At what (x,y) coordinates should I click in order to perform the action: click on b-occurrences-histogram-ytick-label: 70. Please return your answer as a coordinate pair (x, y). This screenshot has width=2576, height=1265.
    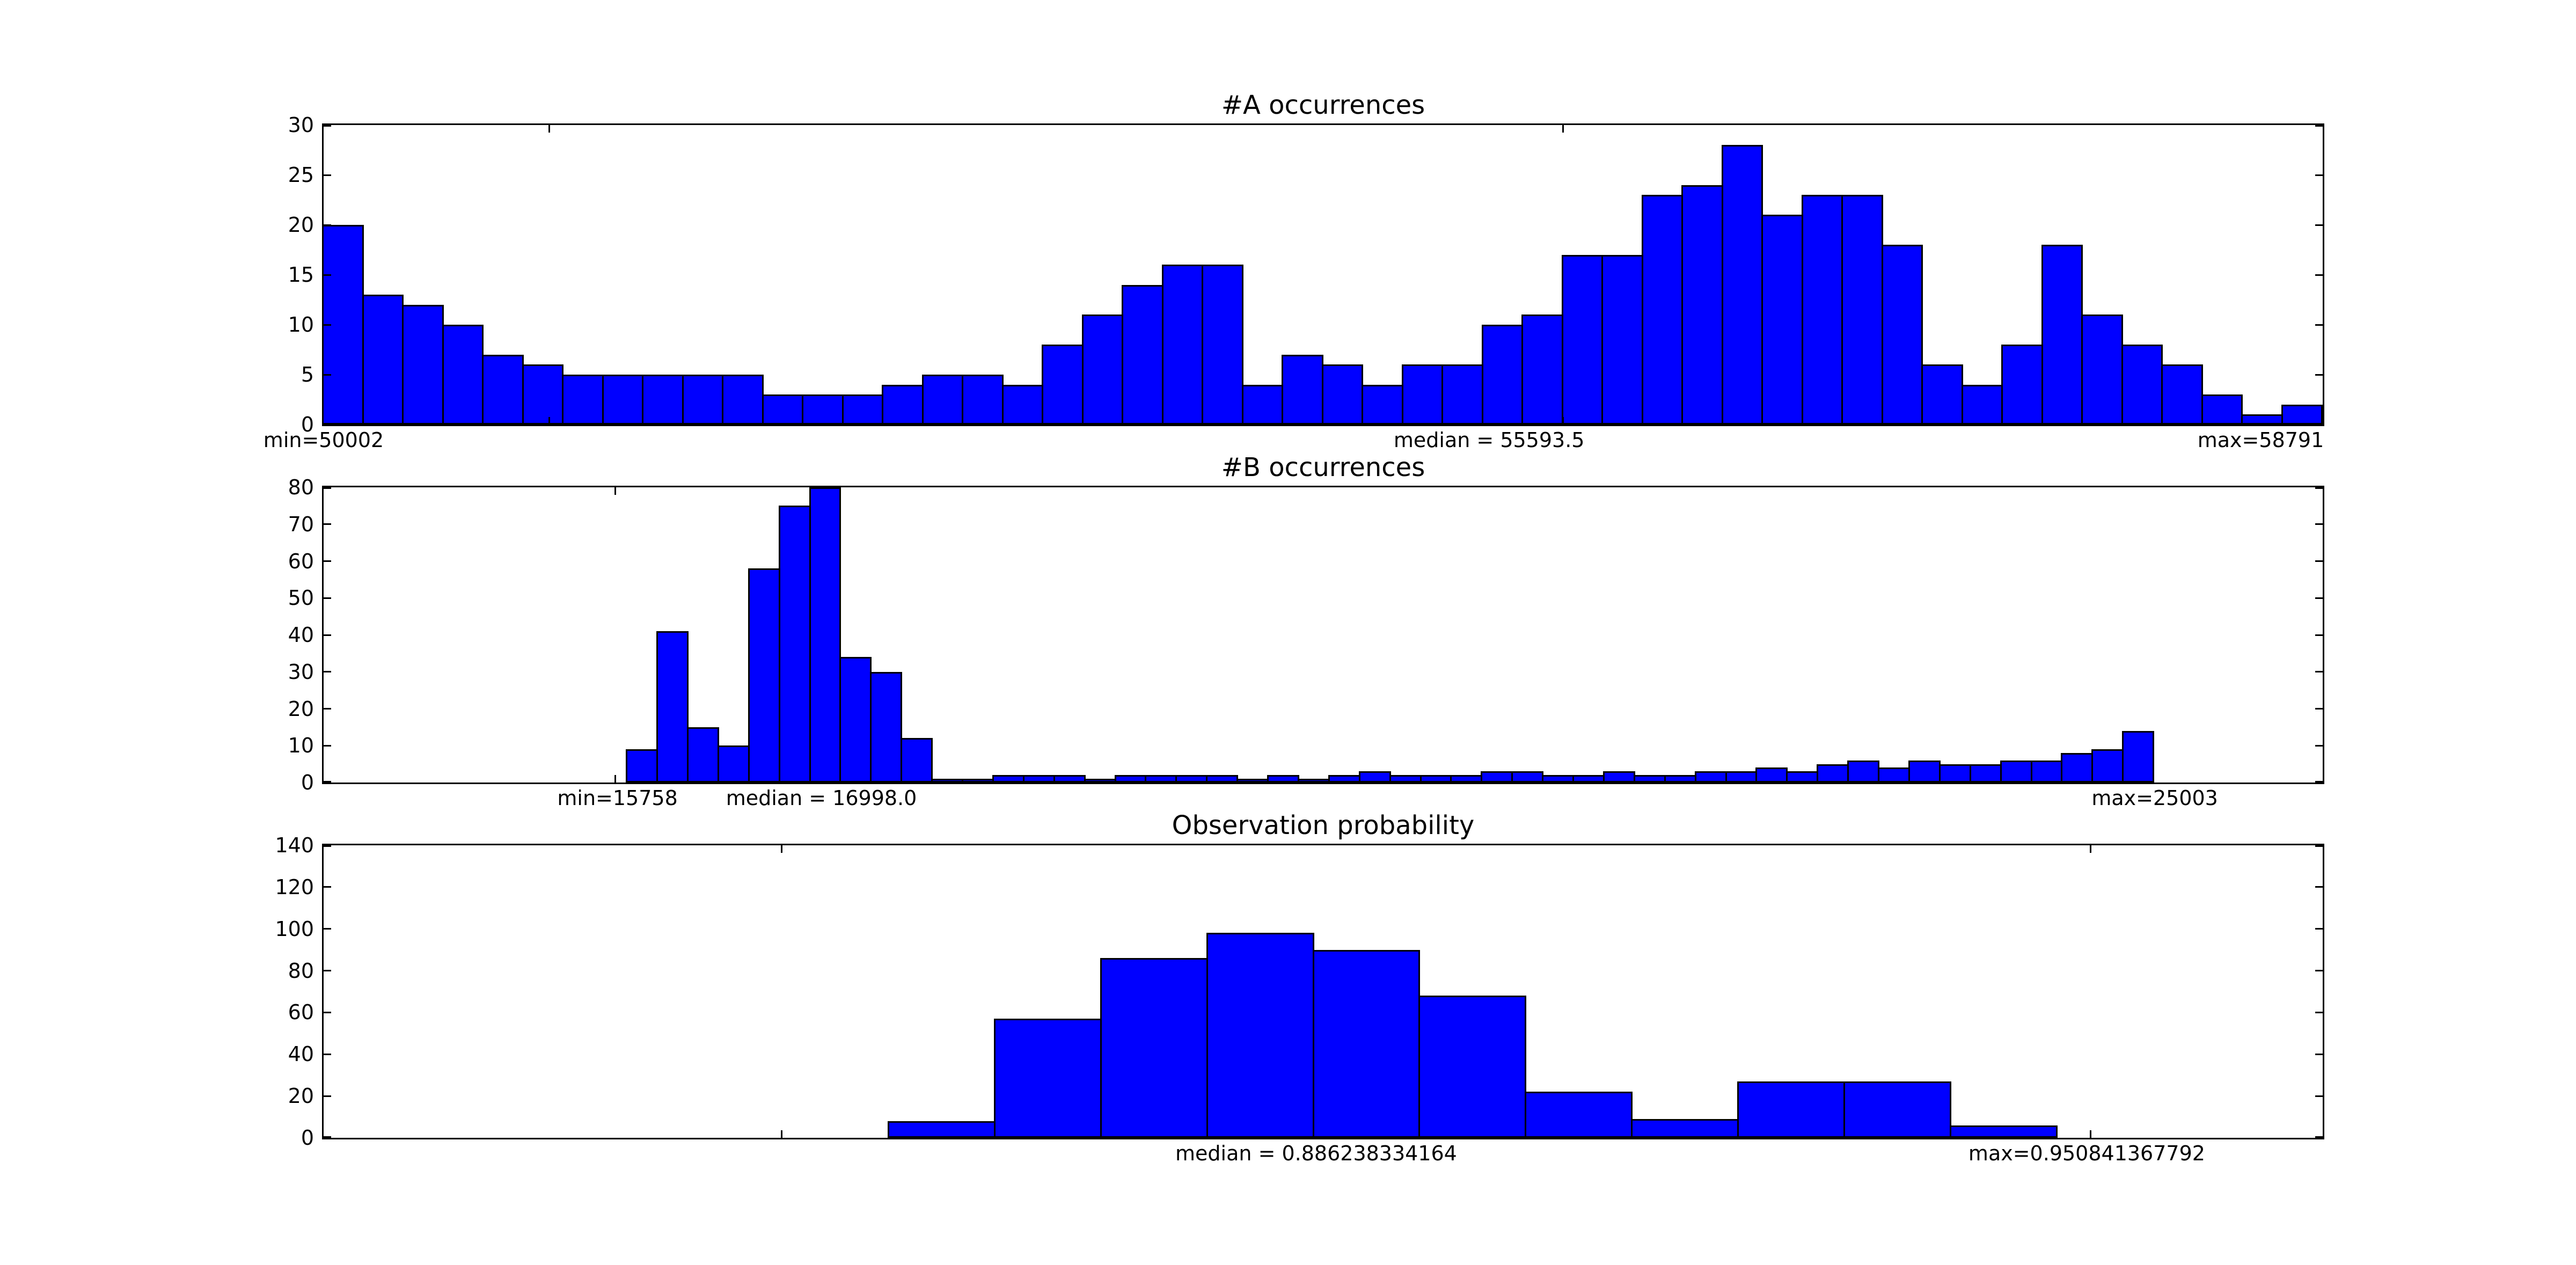
    Looking at the image, I should click on (301, 524).